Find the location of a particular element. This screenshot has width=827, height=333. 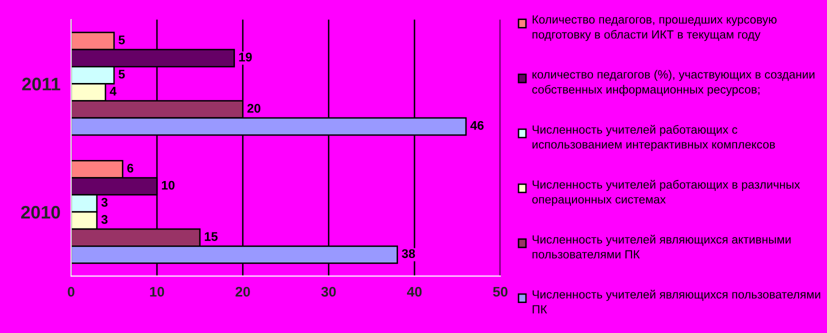

data-label: 46 is located at coordinates (477, 125).